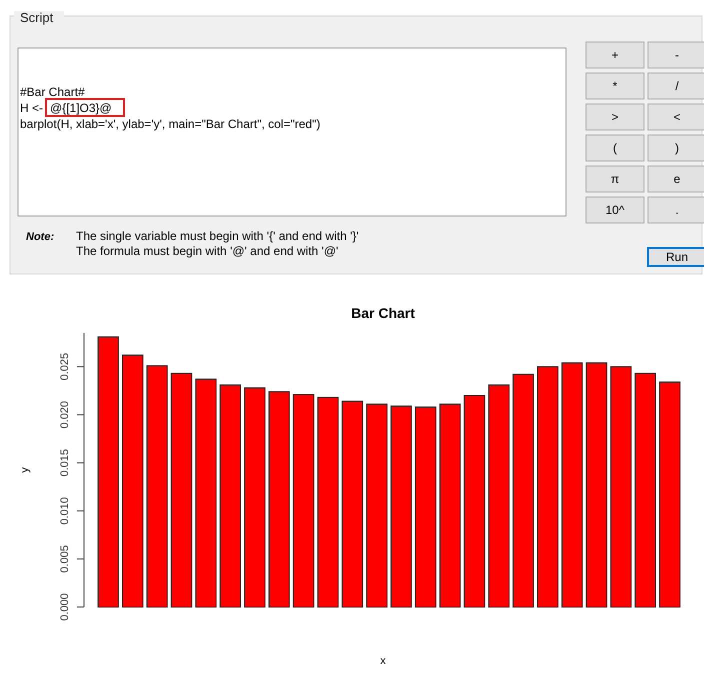 Image resolution: width=712 pixels, height=677 pixels. I want to click on calculator-button: +, so click(615, 55).